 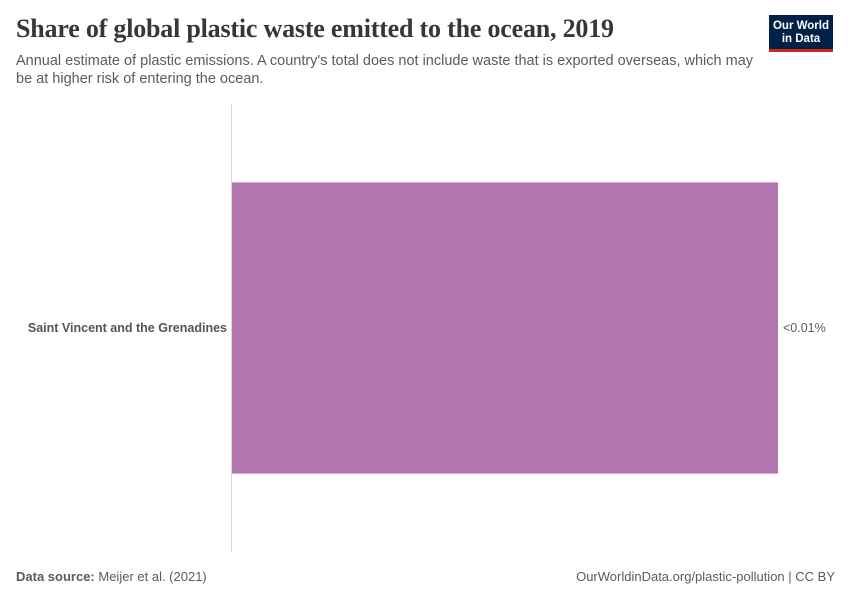 I want to click on owid-logo: Our World in Data, so click(x=801, y=33).